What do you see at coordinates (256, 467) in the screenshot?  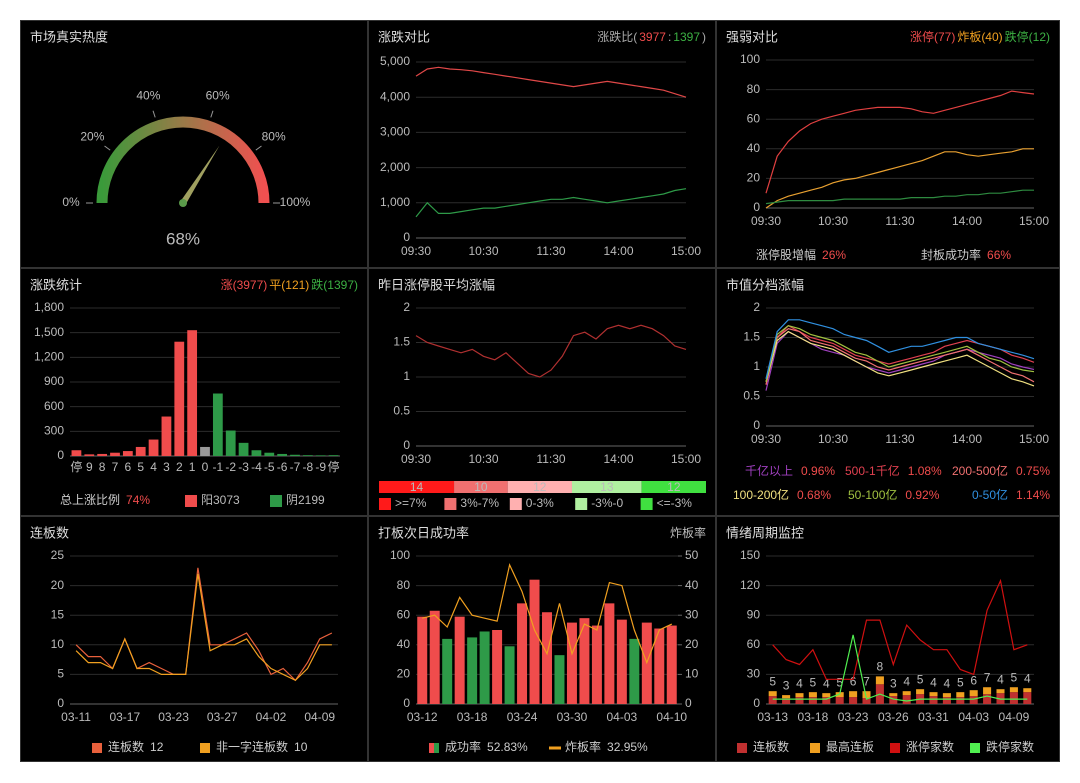 I see `x-tick-label: -4` at bounding box center [256, 467].